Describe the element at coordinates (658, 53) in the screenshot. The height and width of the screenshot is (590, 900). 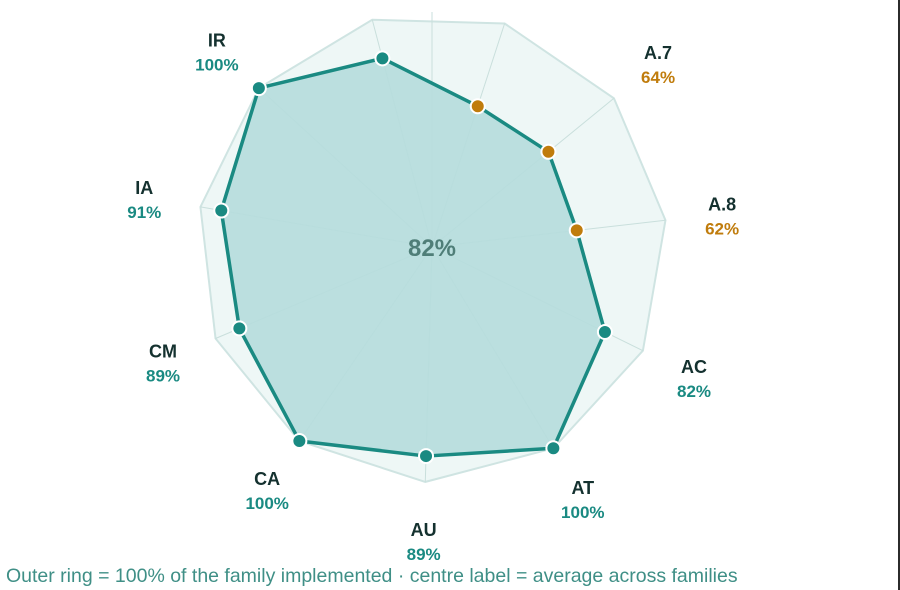
I see `axis-name-label: A.7` at that location.